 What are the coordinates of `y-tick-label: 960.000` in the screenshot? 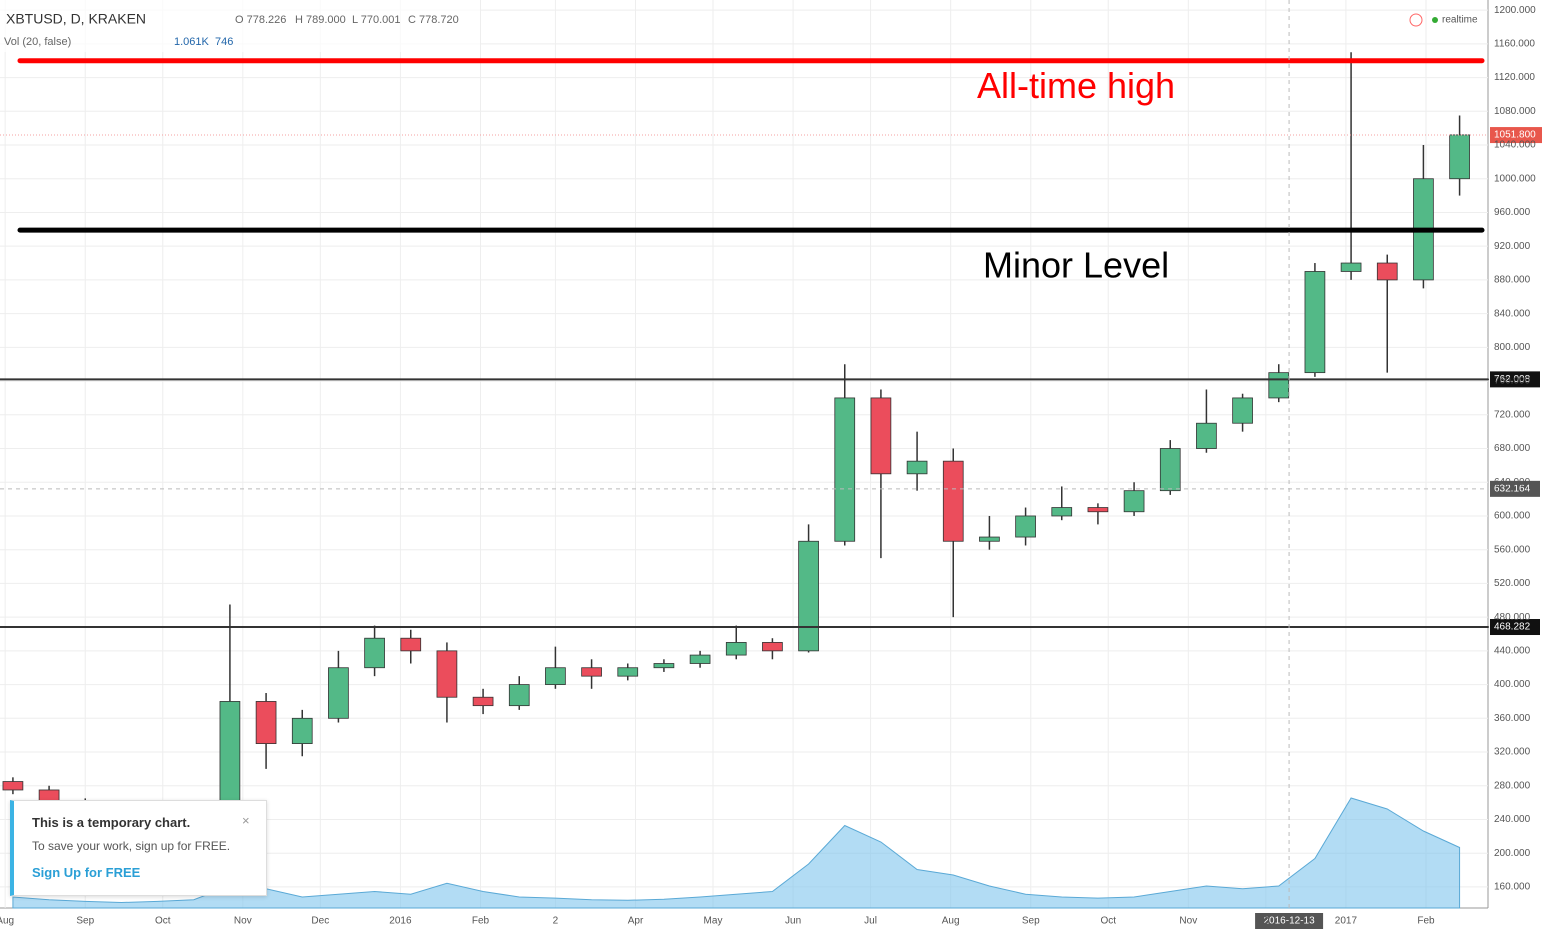 It's located at (1512, 212).